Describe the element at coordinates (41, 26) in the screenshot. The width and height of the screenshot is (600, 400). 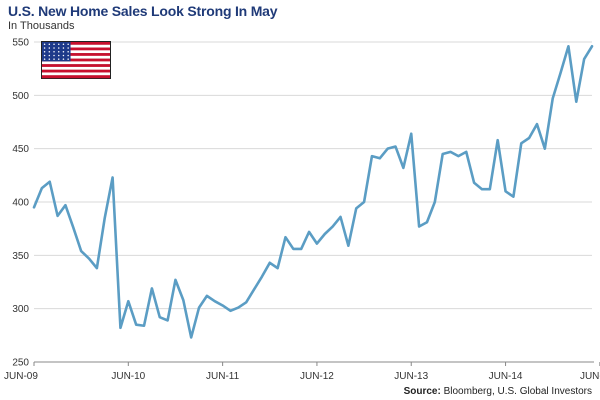
I see `chart-subtitle: In Thousands` at that location.